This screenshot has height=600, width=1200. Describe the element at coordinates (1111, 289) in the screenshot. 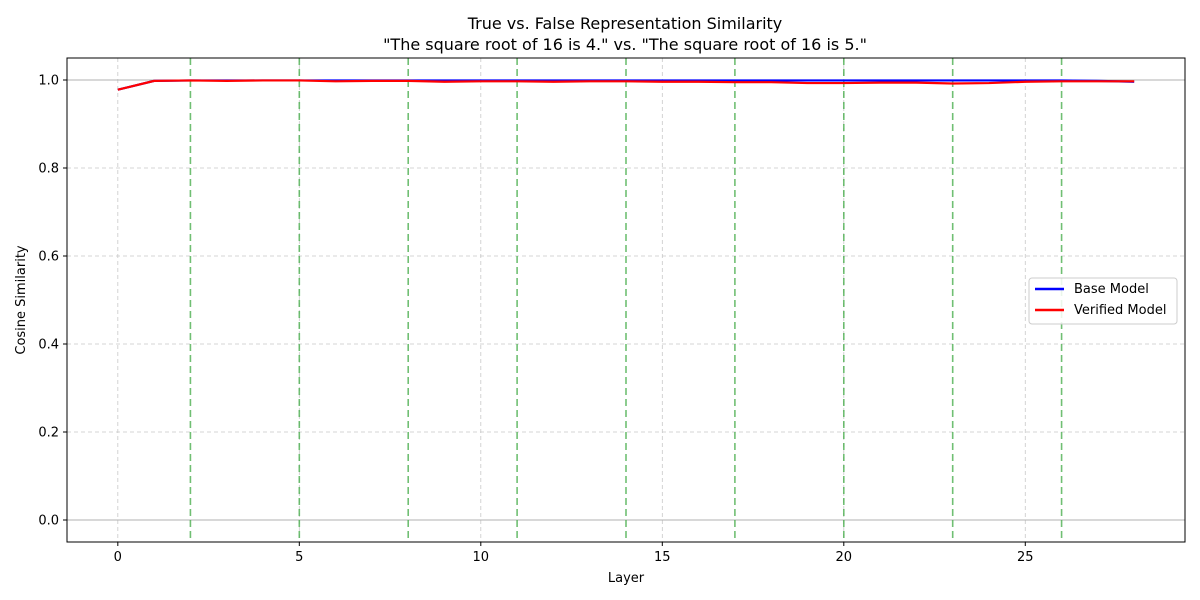

I see `legend-label-base-model: Base Model` at that location.